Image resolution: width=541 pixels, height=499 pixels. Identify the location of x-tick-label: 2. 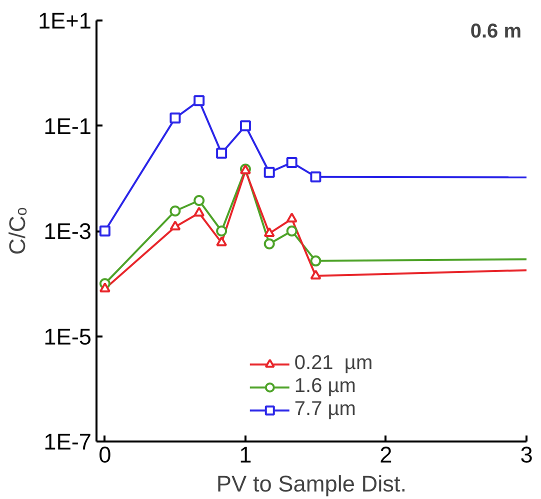
(386, 455).